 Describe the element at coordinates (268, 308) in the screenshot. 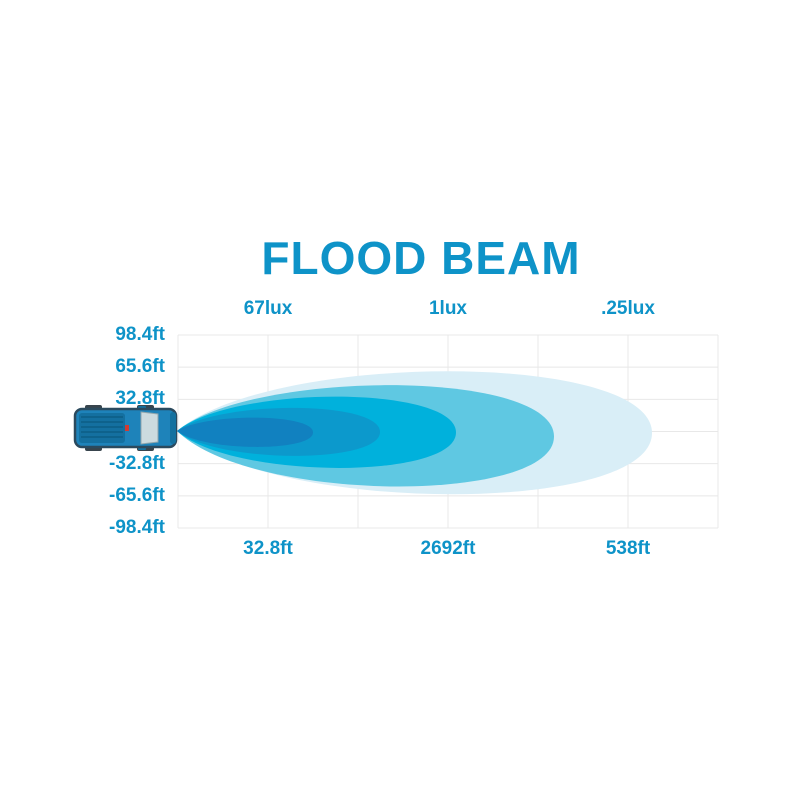

I see `lux-label-67: 67lux` at that location.